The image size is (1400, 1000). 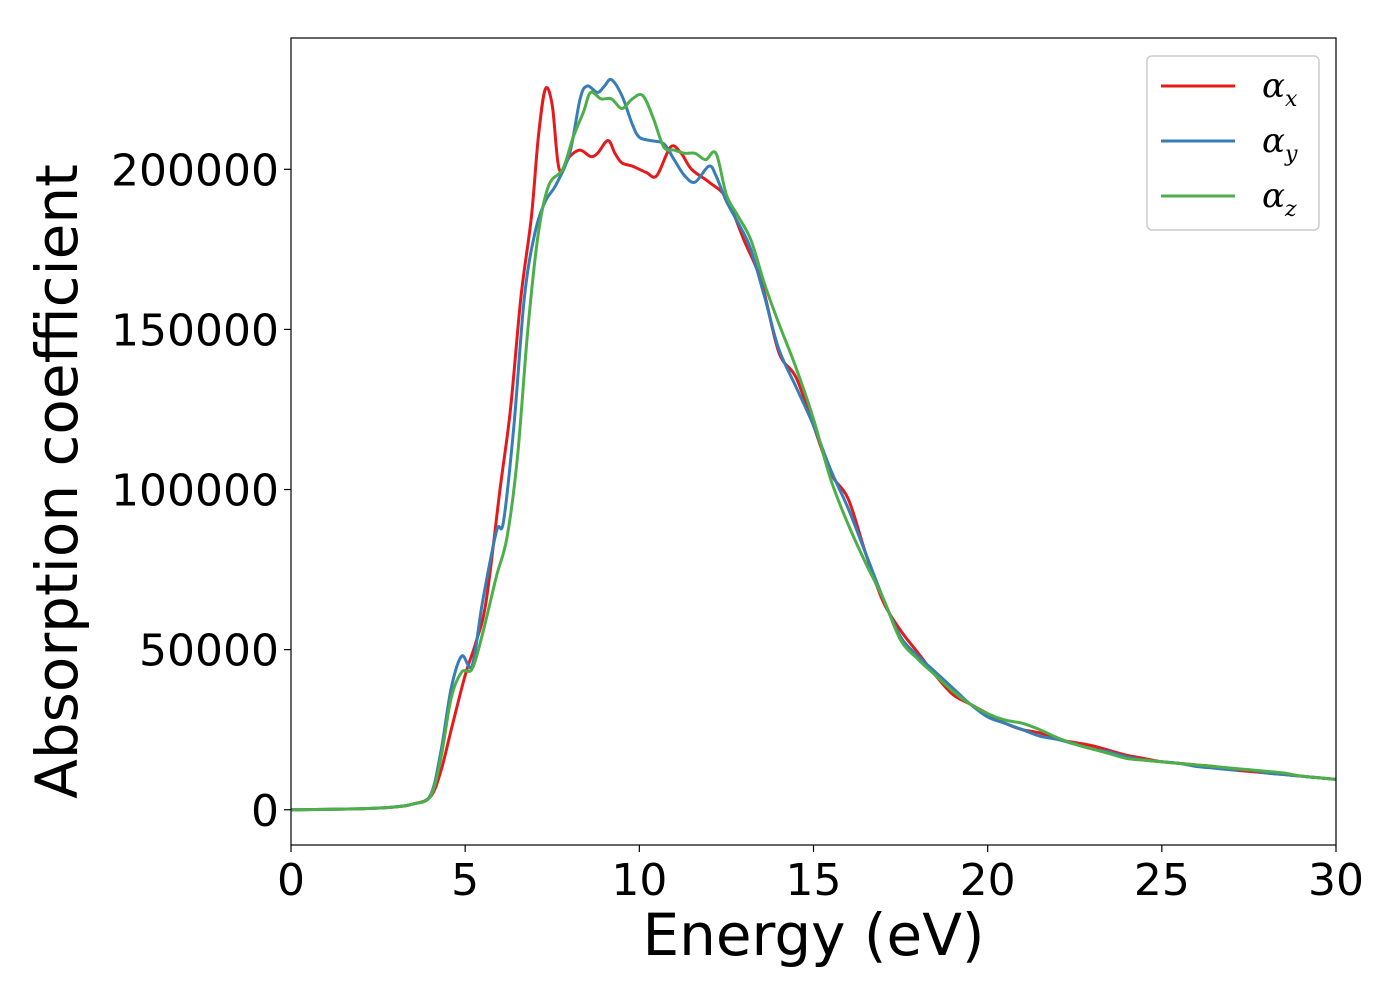 I want to click on x-tick-label: 30, so click(x=1336, y=880).